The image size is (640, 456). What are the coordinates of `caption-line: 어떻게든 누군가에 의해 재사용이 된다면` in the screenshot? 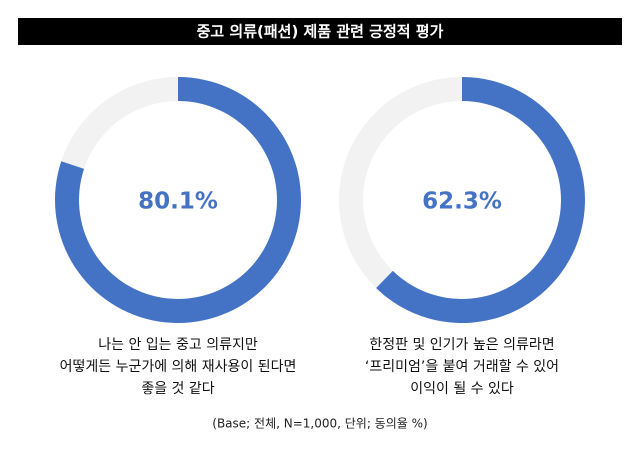 It's located at (178, 367).